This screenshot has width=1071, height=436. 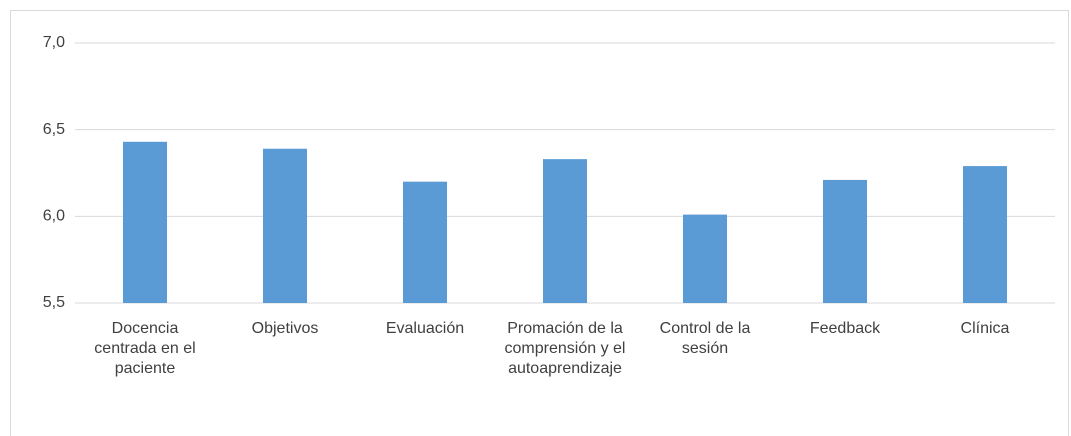 I want to click on x-tick-label: Clínica, so click(x=985, y=328).